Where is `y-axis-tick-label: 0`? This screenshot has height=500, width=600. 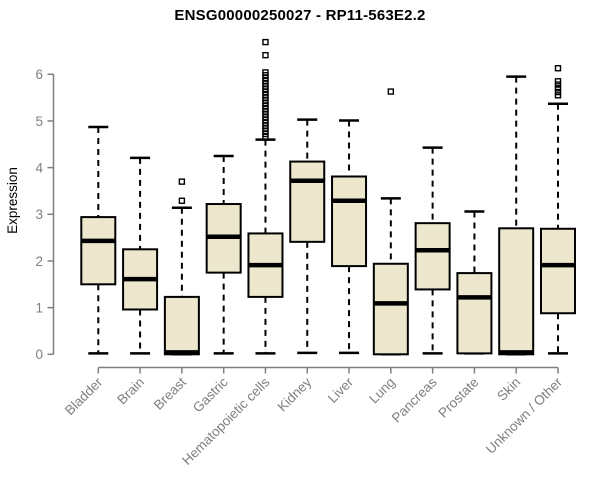 y-axis-tick-label: 0 is located at coordinates (39, 354).